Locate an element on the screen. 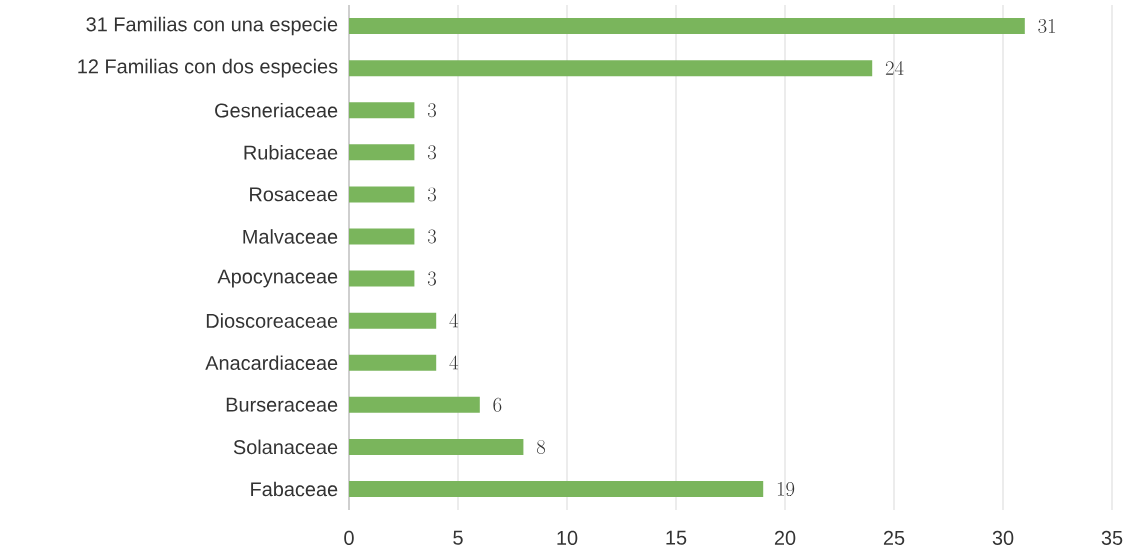 Image resolution: width=1131 pixels, height=557 pixels. x-tick-label: 35 is located at coordinates (1112, 537).